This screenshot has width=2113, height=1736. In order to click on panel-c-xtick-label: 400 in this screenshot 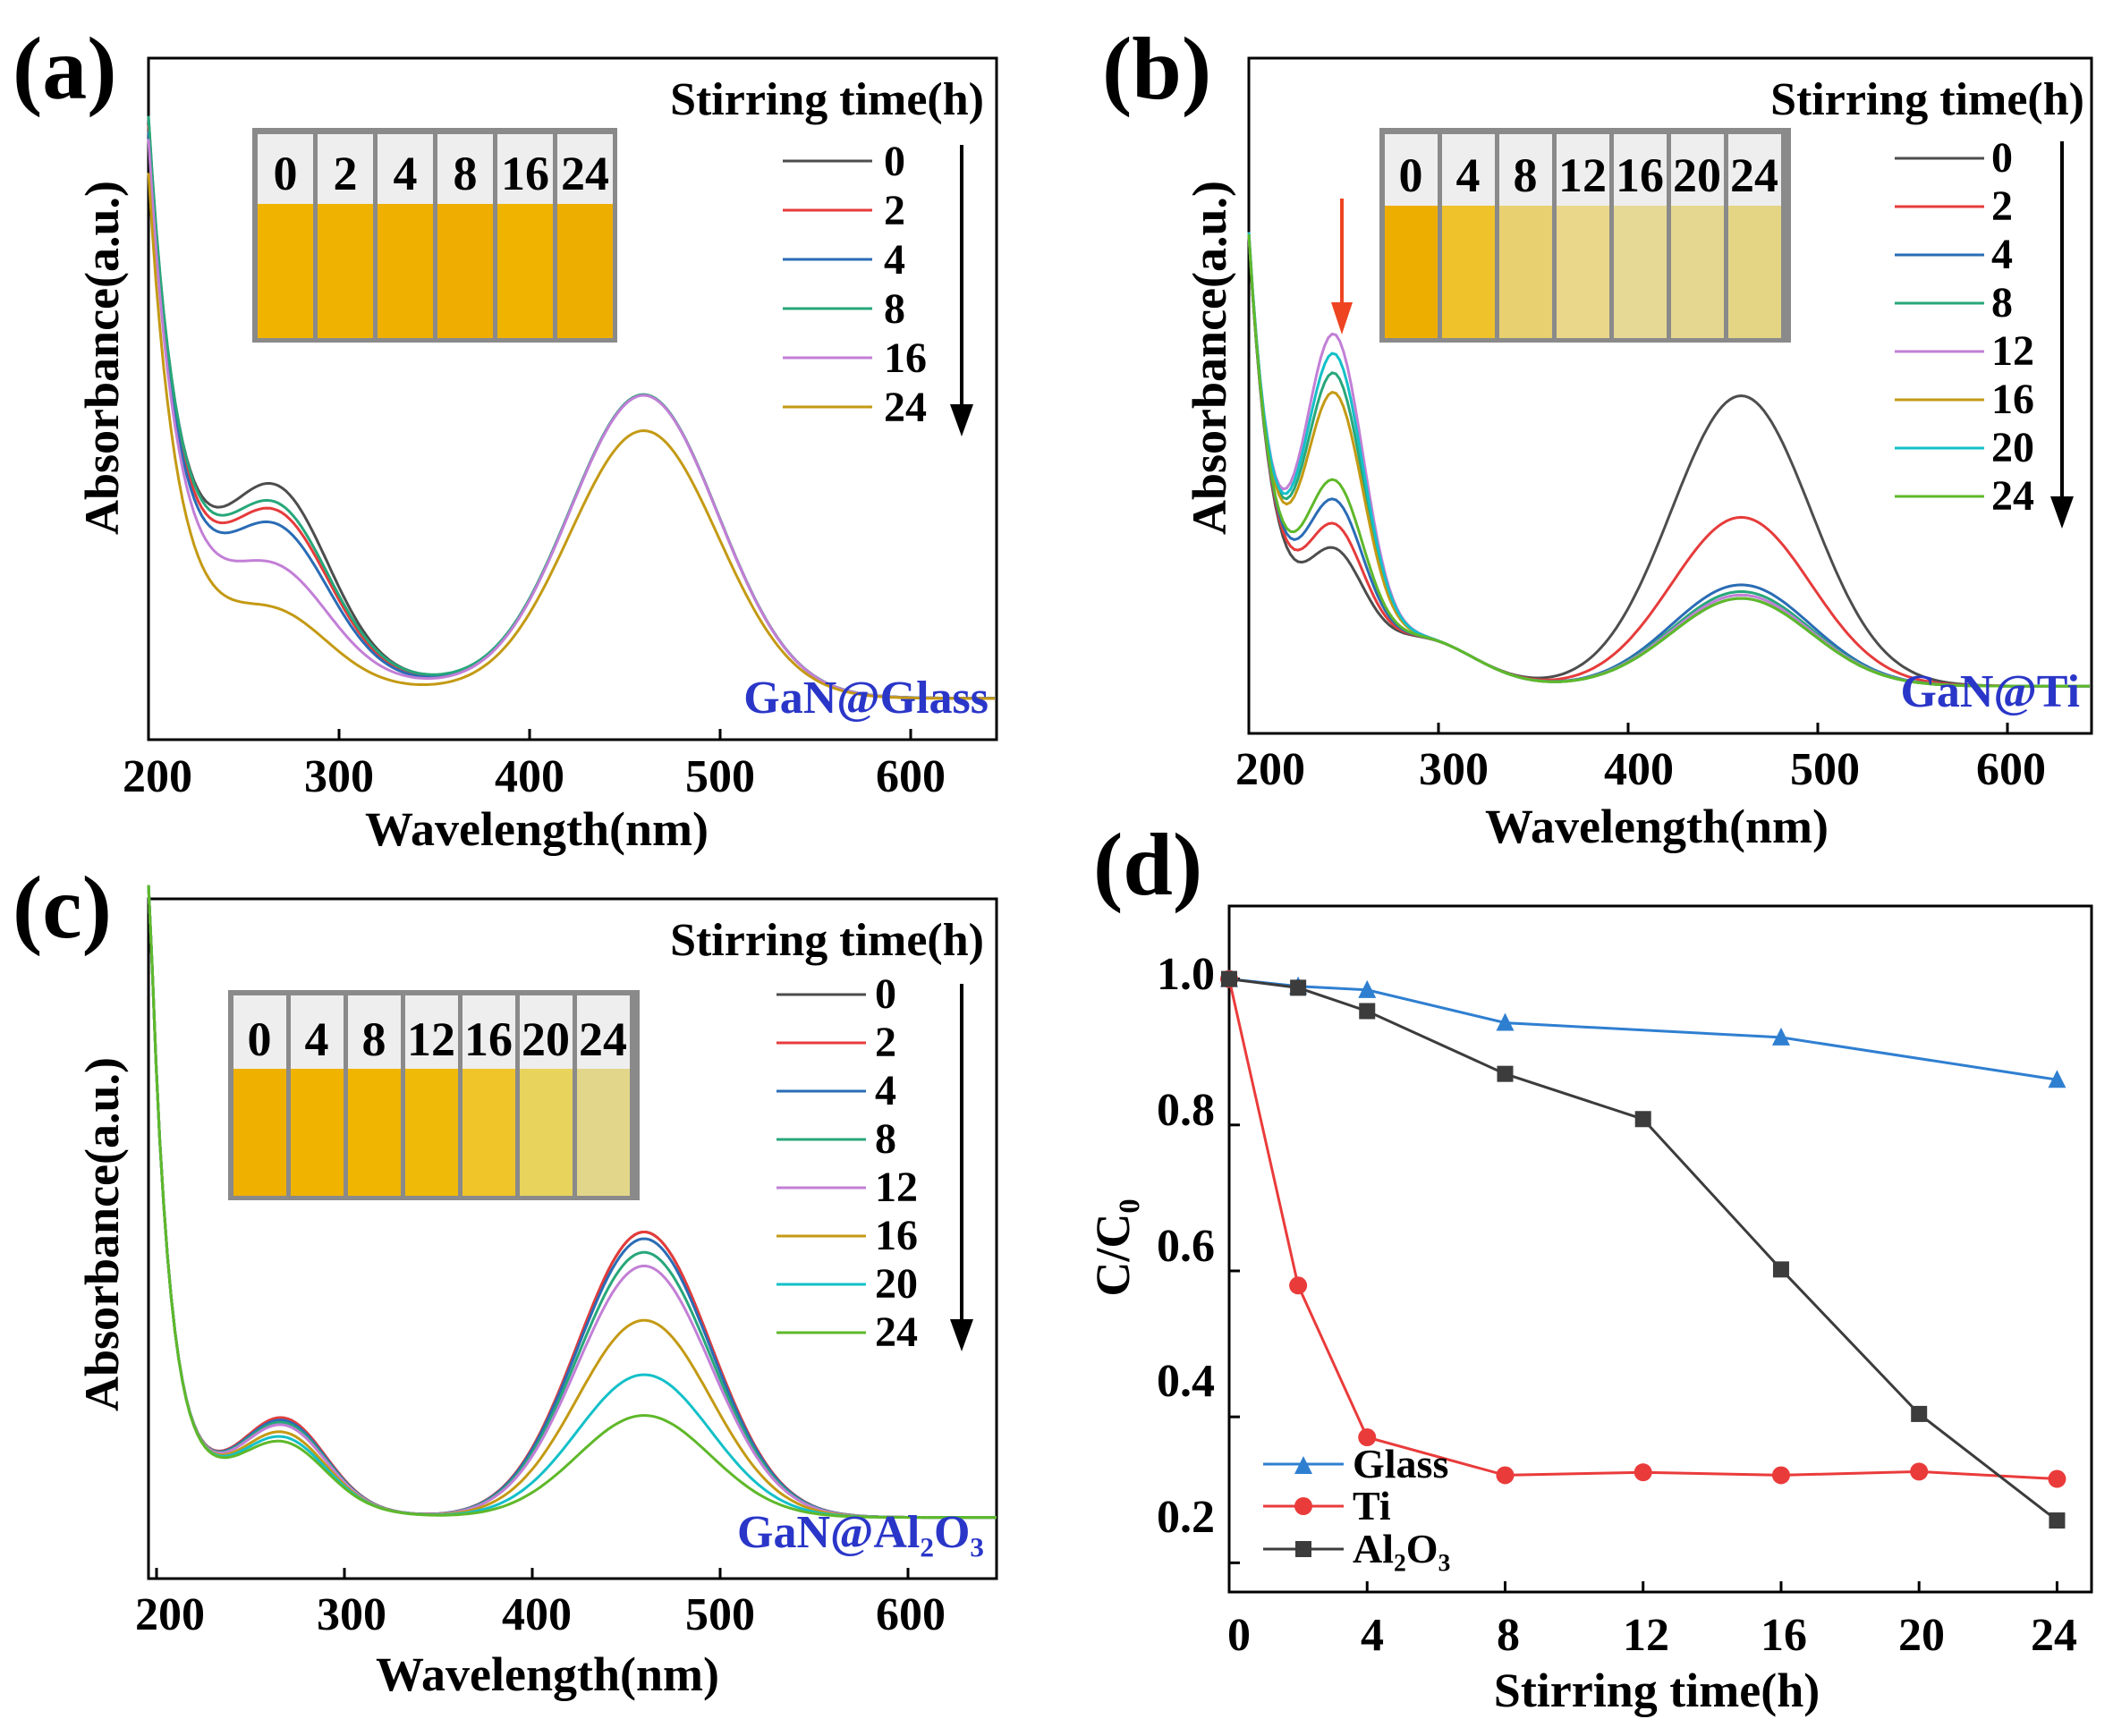, I will do `click(537, 1614)`.